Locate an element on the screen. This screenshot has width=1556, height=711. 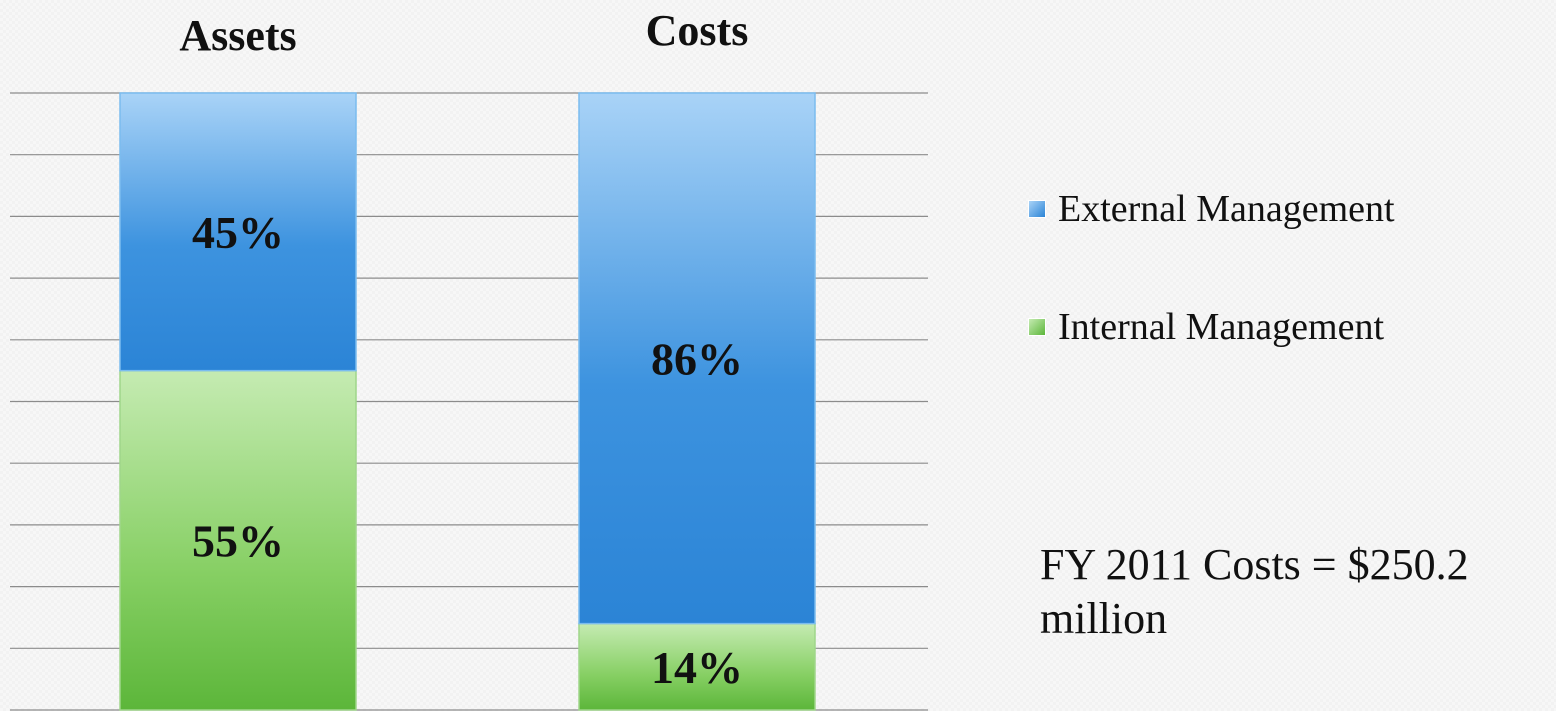
category-titles: Assets Costs is located at coordinates (463, 33).